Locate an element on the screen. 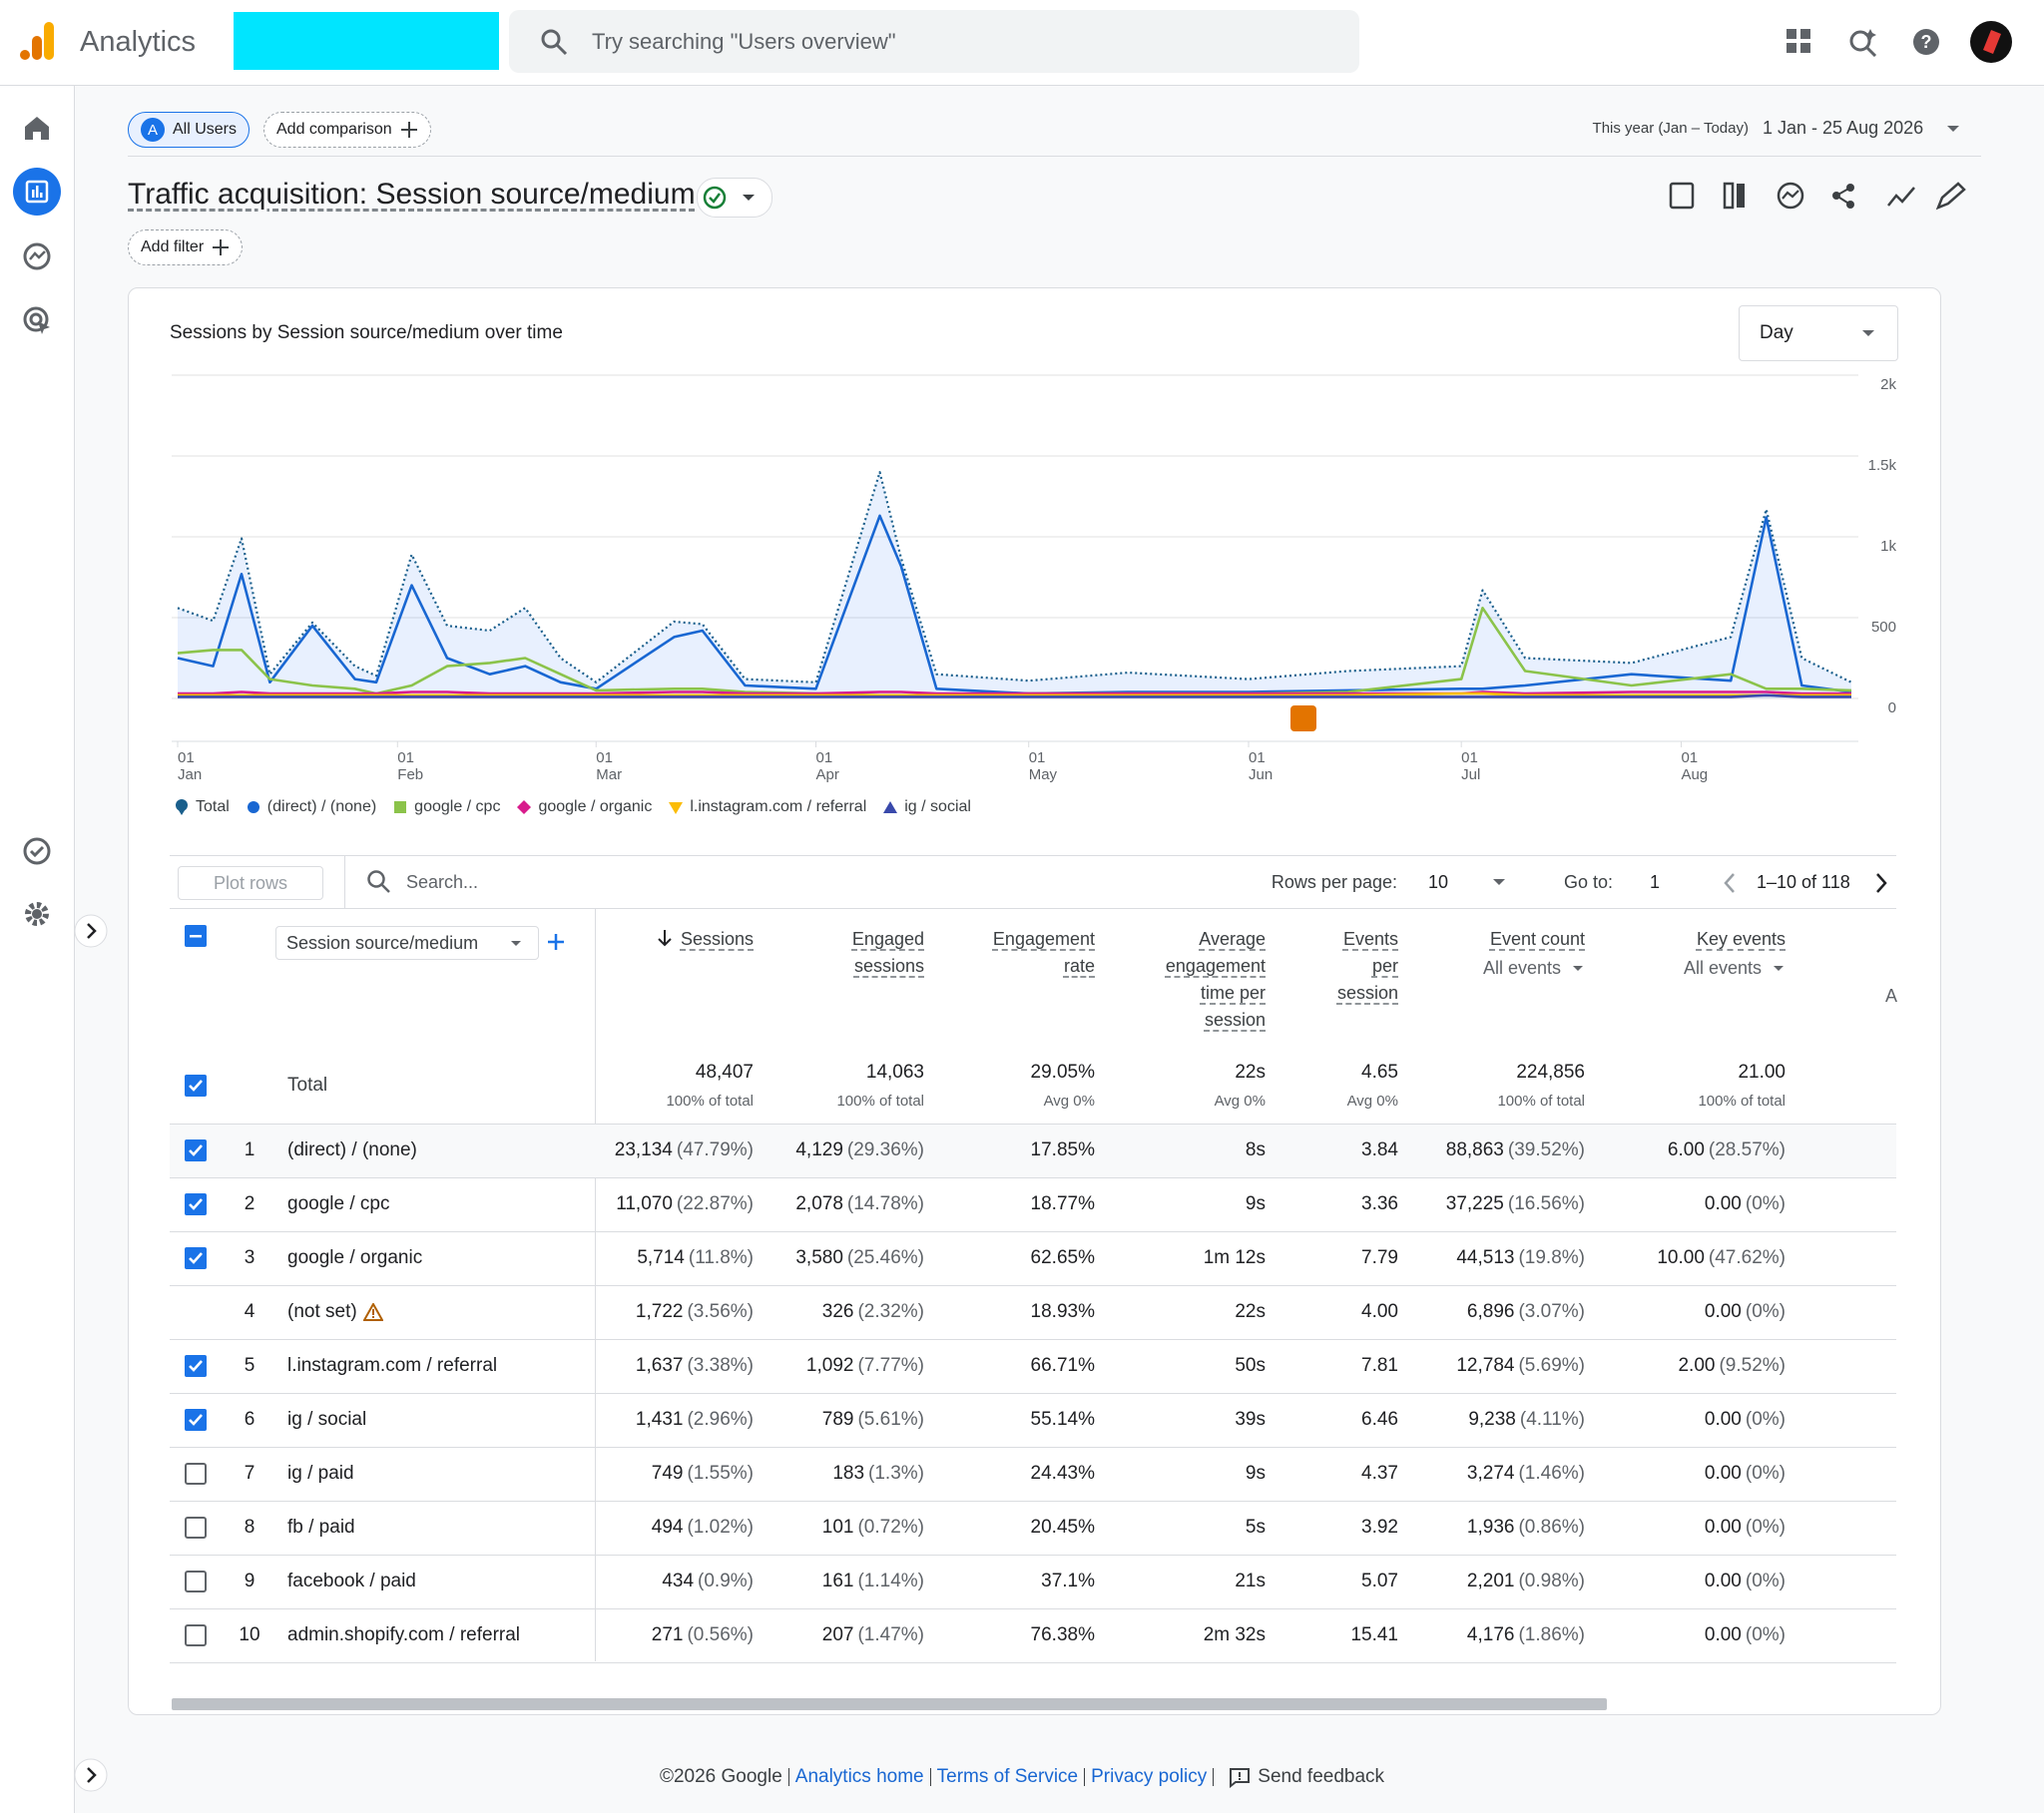 This screenshot has height=1813, width=2044. insights-icon is located at coordinates (1863, 42).